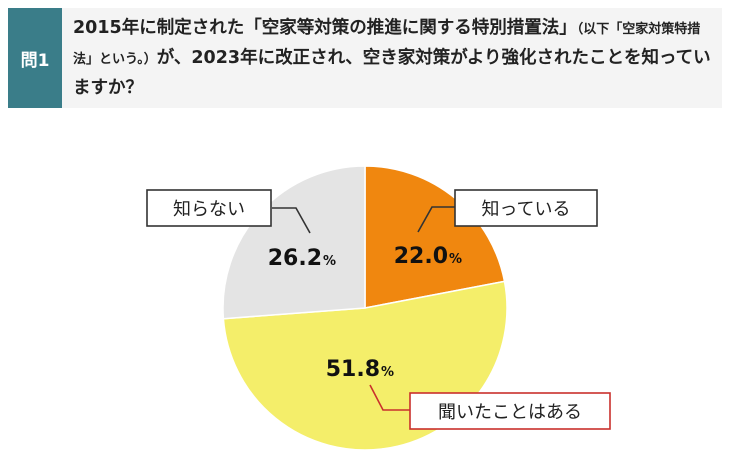 The height and width of the screenshot is (472, 730). I want to click on value-aware: 22.0, so click(421, 256).